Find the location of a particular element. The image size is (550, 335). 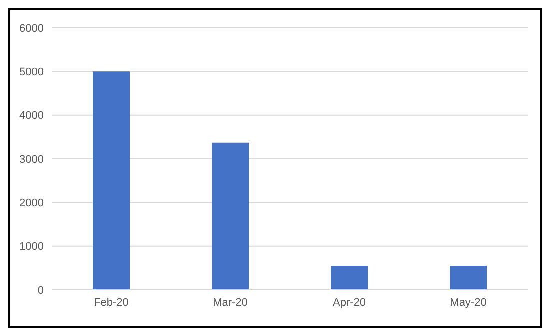

y-tick-label: 6000 is located at coordinates (32, 28).